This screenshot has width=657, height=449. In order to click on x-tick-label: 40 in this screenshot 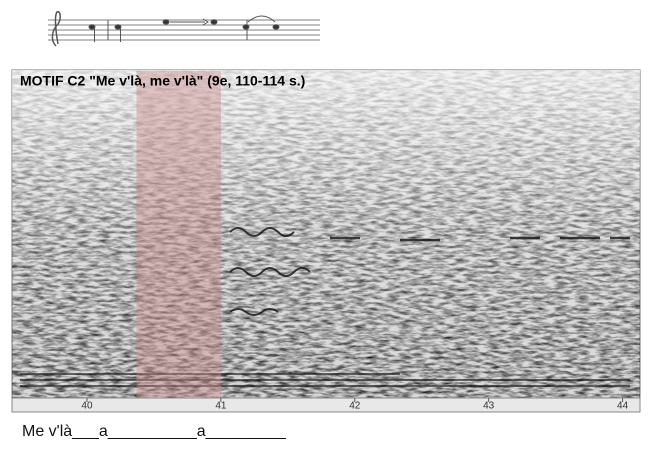, I will do `click(87, 406)`.